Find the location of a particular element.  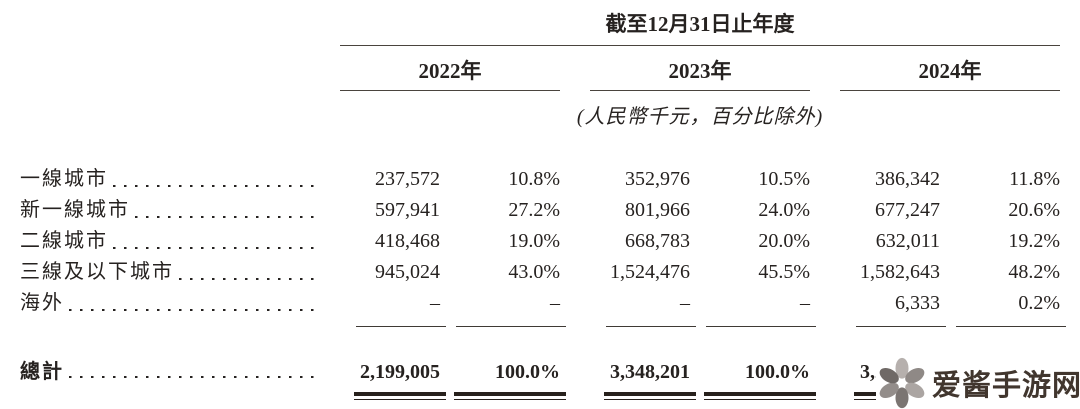

value-cell: 2,199,005 is located at coordinates (400, 372).